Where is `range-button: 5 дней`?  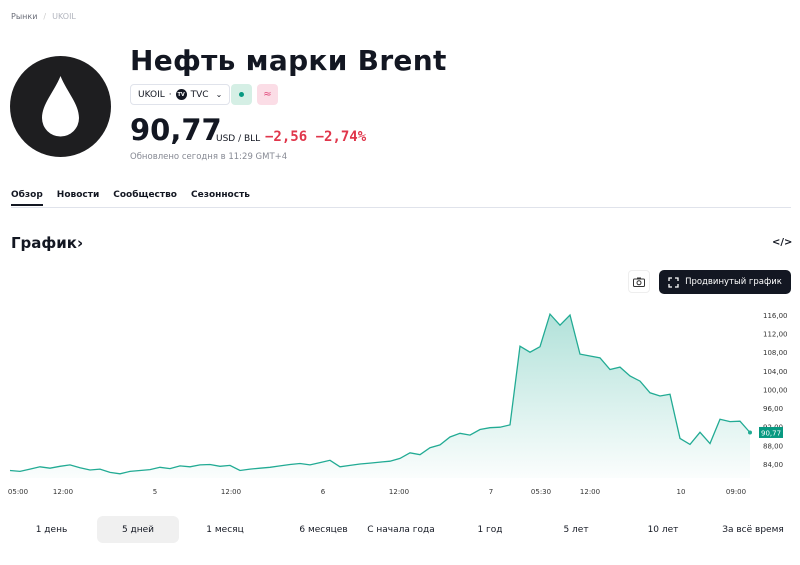
range-button: 5 дней is located at coordinates (138, 529).